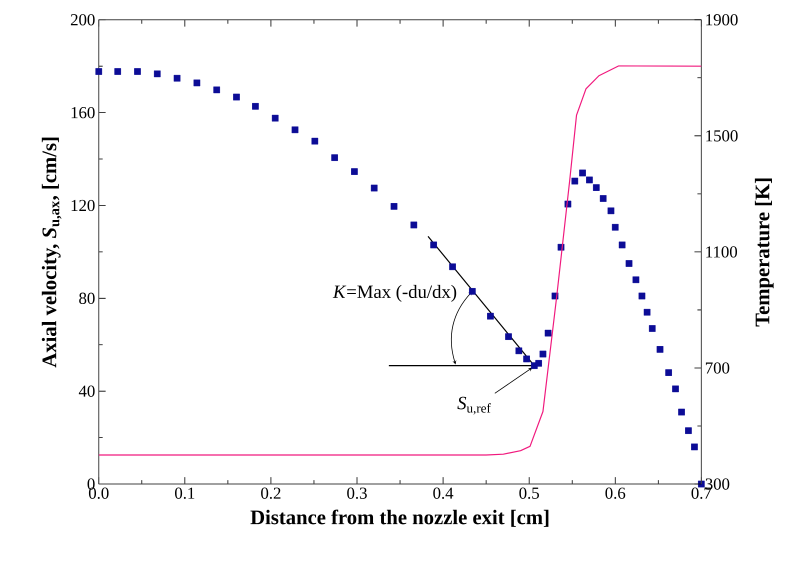 The image size is (810, 565). What do you see at coordinates (52, 253) in the screenshot?
I see `y-axis-title: Axial velocity, S$_{u,ax}$, [cm/s]` at bounding box center [52, 253].